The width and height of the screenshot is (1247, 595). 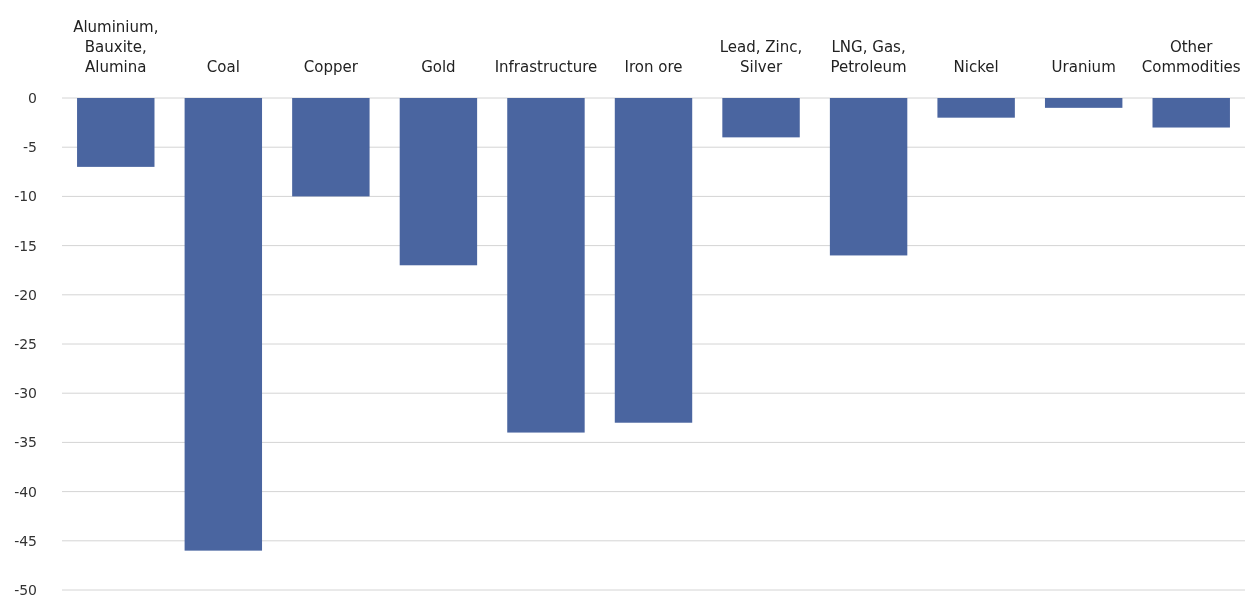 I want to click on y-tick-label: -40, so click(x=25, y=491).